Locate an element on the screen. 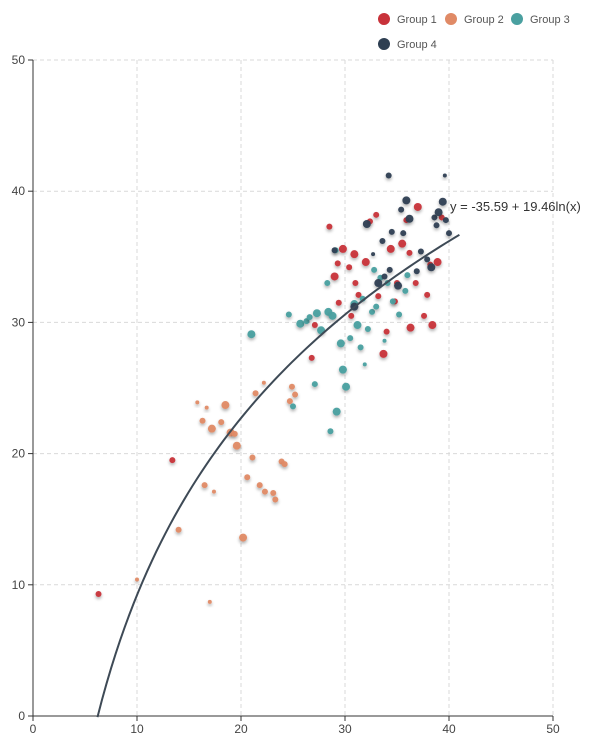 The height and width of the screenshot is (738, 605). legend-label-group4: Group 4 is located at coordinates (417, 45).